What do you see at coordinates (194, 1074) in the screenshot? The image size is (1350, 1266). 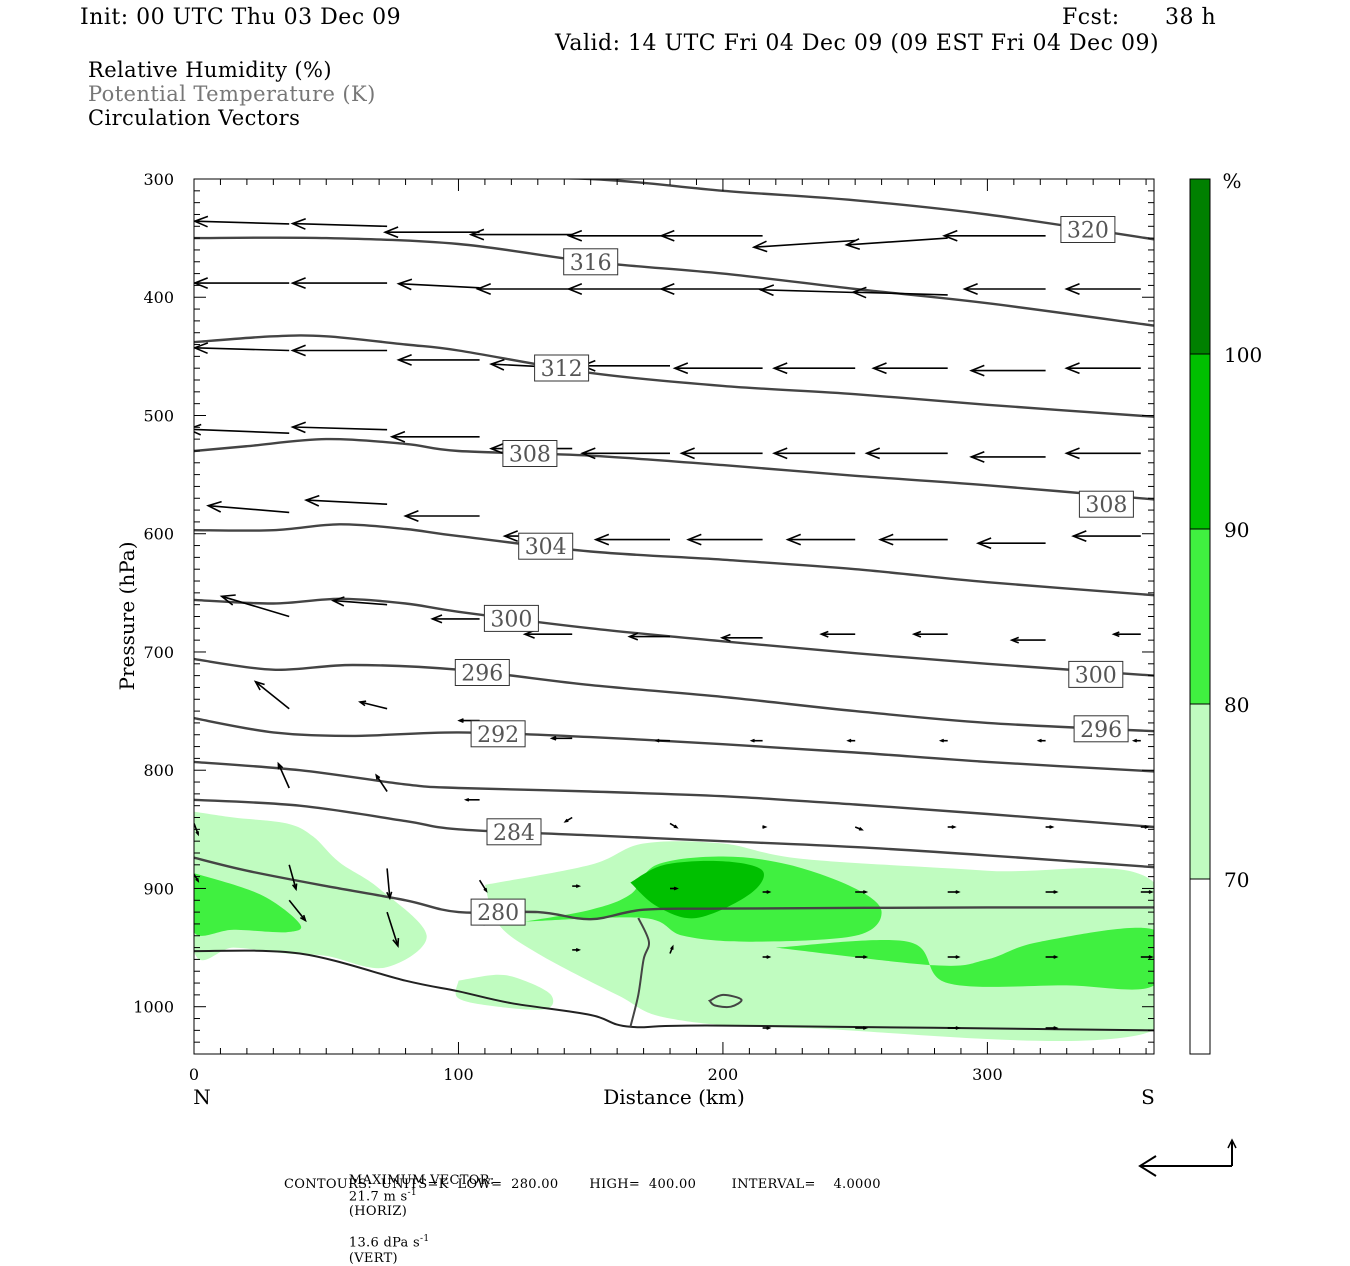 I see `x-tick-label: 0` at bounding box center [194, 1074].